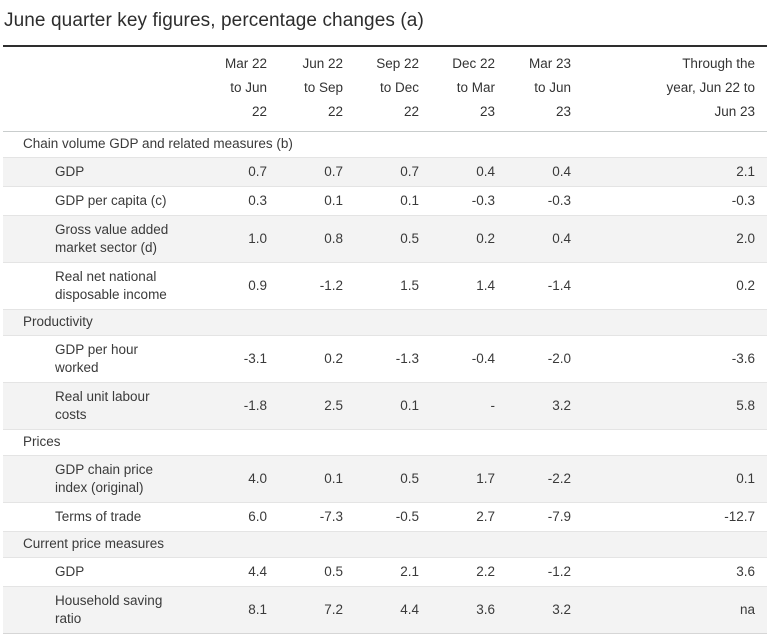 This screenshot has height=634, width=770. I want to click on value-cell: 2.7, so click(485, 516).